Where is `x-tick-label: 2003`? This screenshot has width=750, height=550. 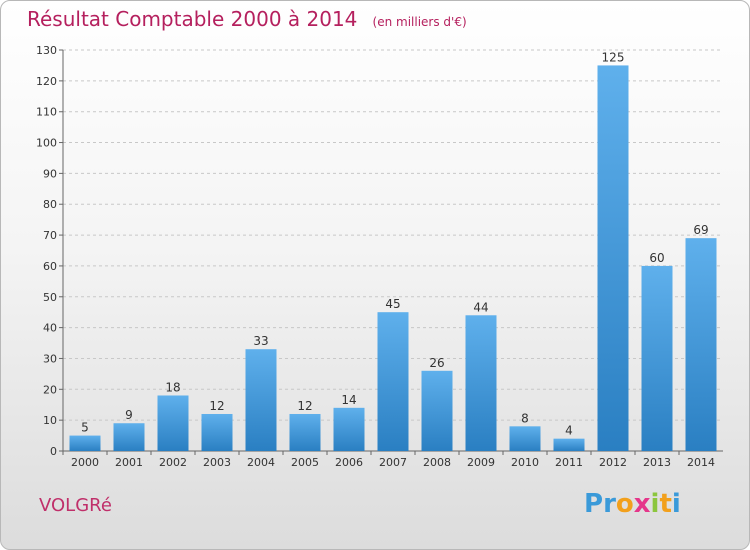 x-tick-label: 2003 is located at coordinates (217, 462).